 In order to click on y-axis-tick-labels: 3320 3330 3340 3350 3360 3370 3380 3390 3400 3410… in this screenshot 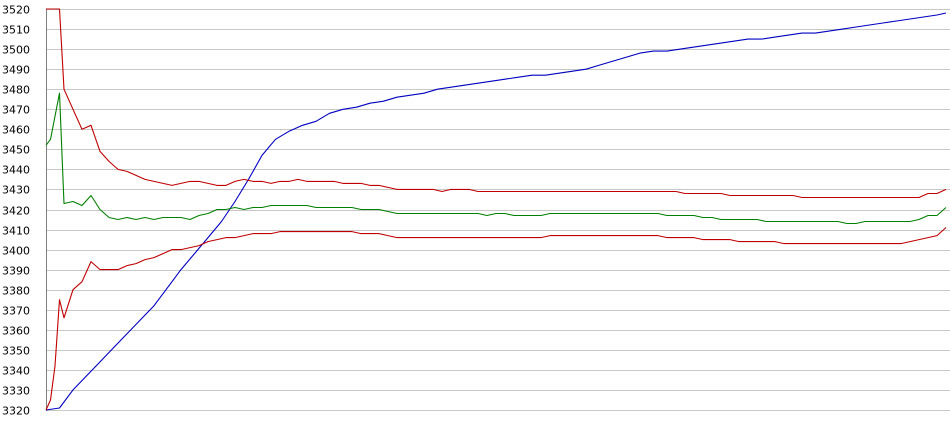, I will do `click(16, 211)`.